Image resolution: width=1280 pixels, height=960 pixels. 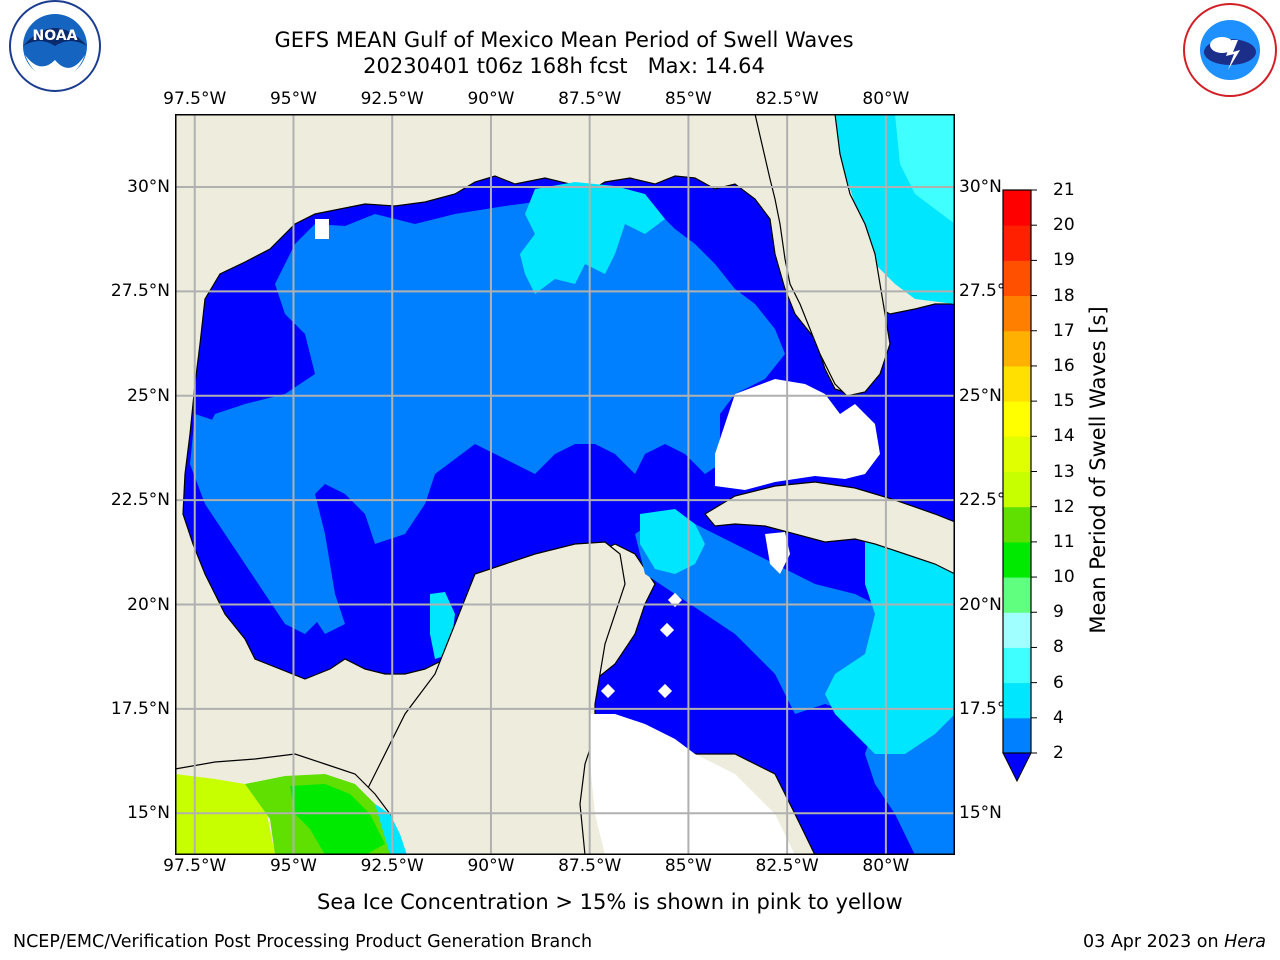 I want to click on colorbar, so click(x=1019, y=486).